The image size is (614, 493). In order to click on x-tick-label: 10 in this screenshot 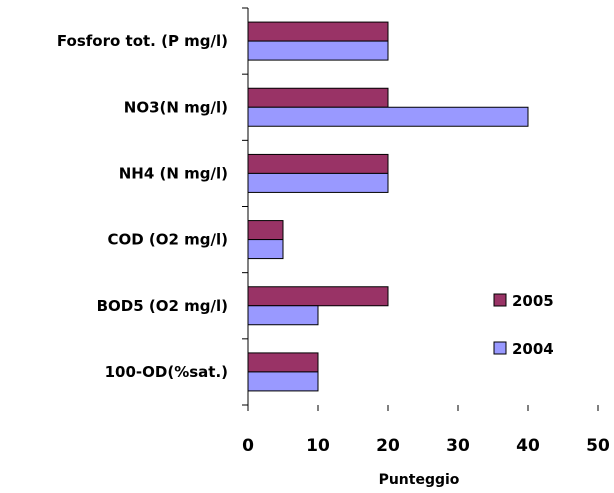, I will do `click(318, 446)`.